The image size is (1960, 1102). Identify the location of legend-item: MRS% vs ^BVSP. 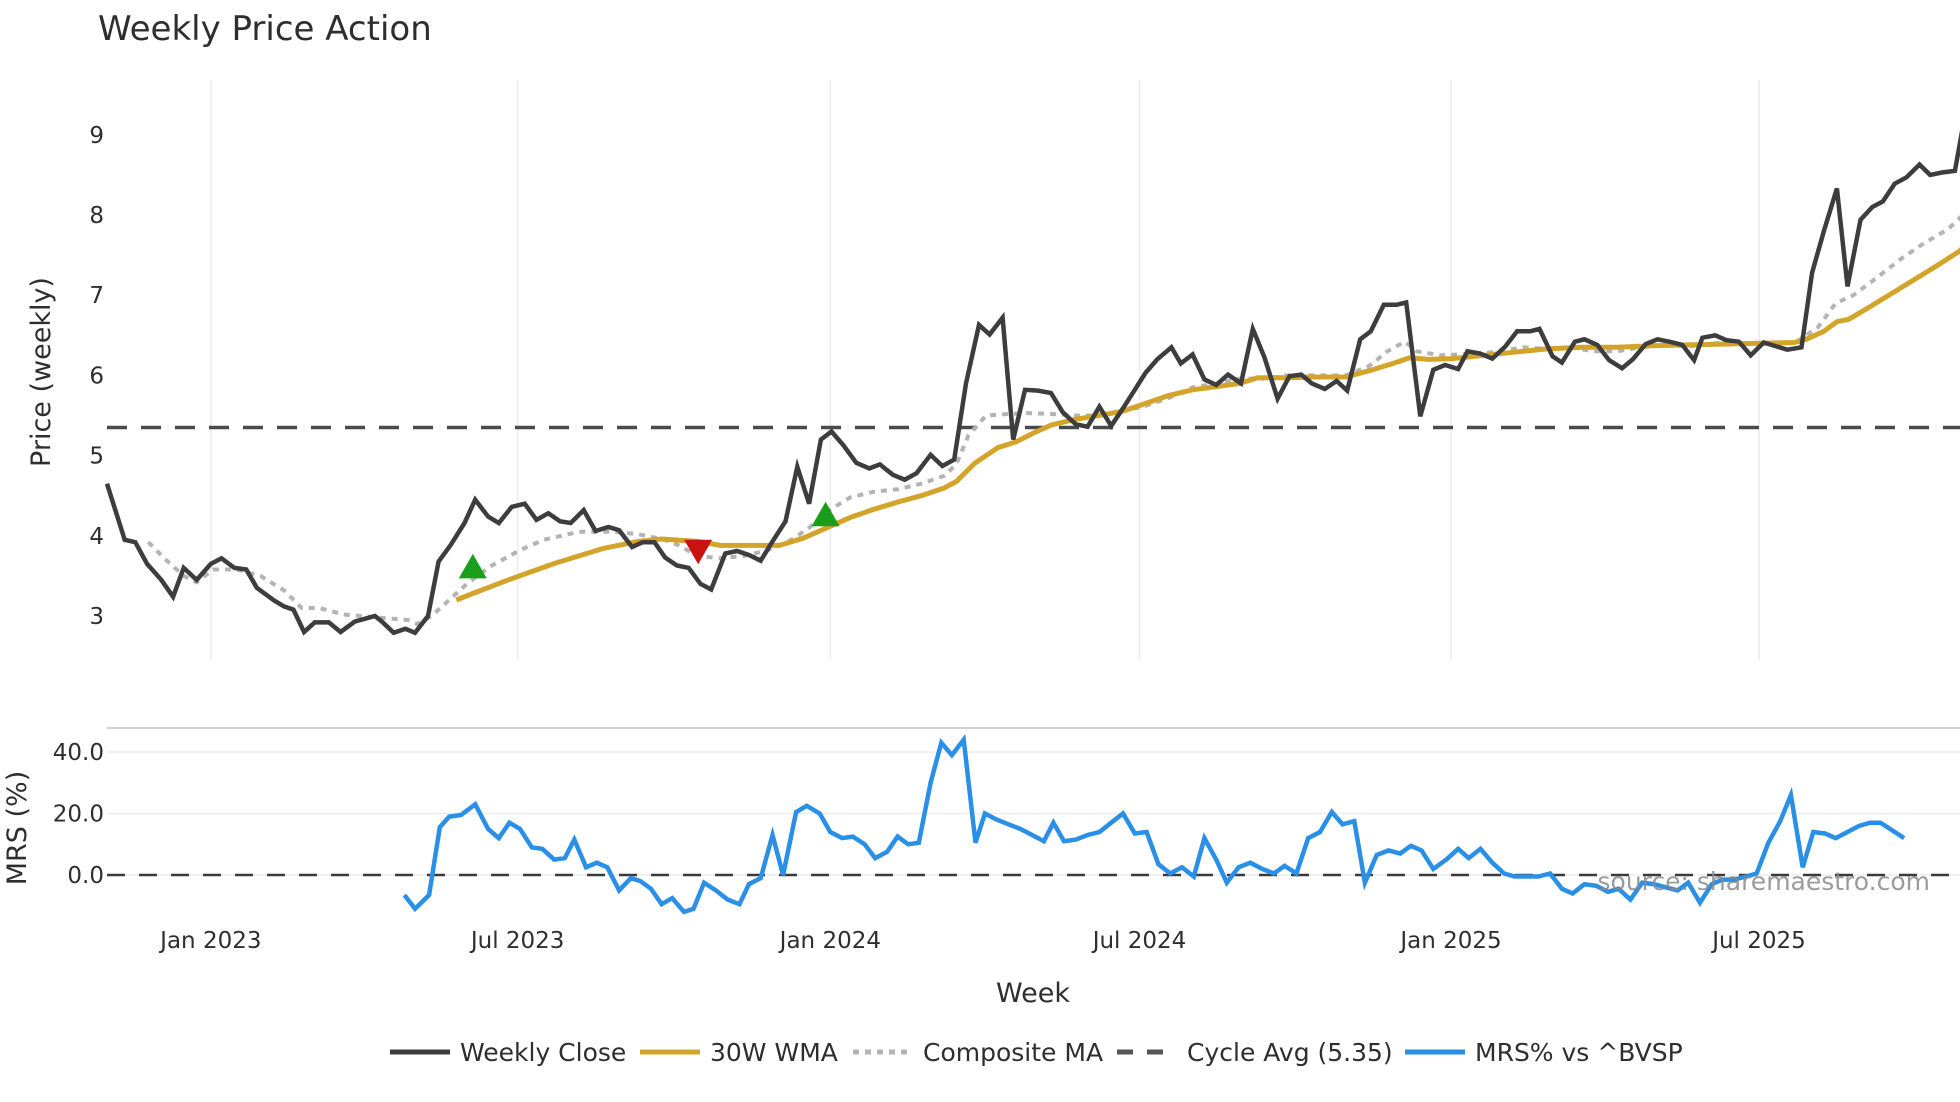
(1544, 1052).